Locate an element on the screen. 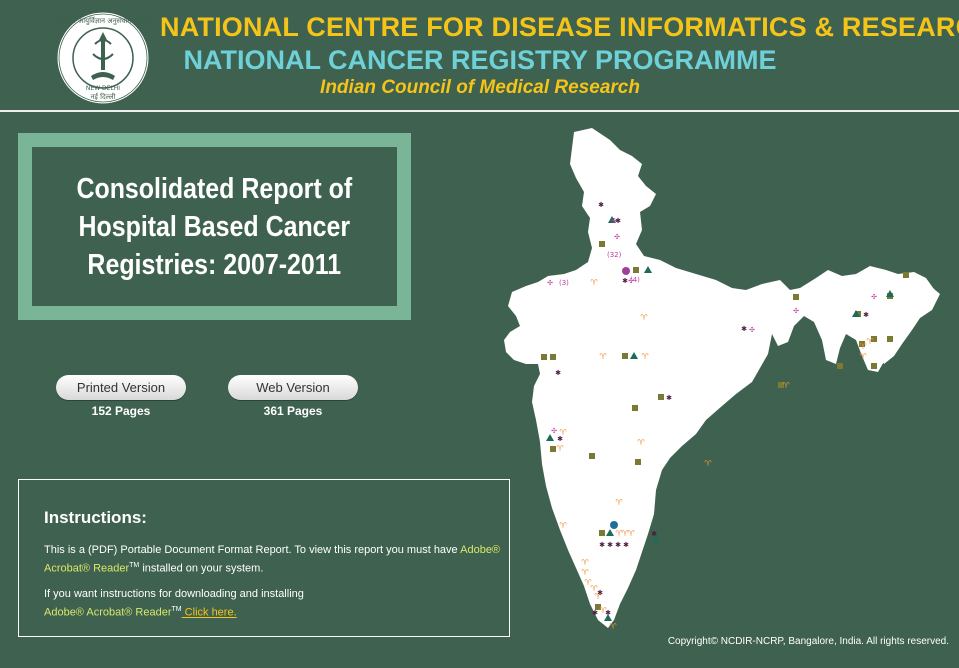 Image resolution: width=959 pixels, height=668 pixels. map-label-delhi: (32) is located at coordinates (614, 255).